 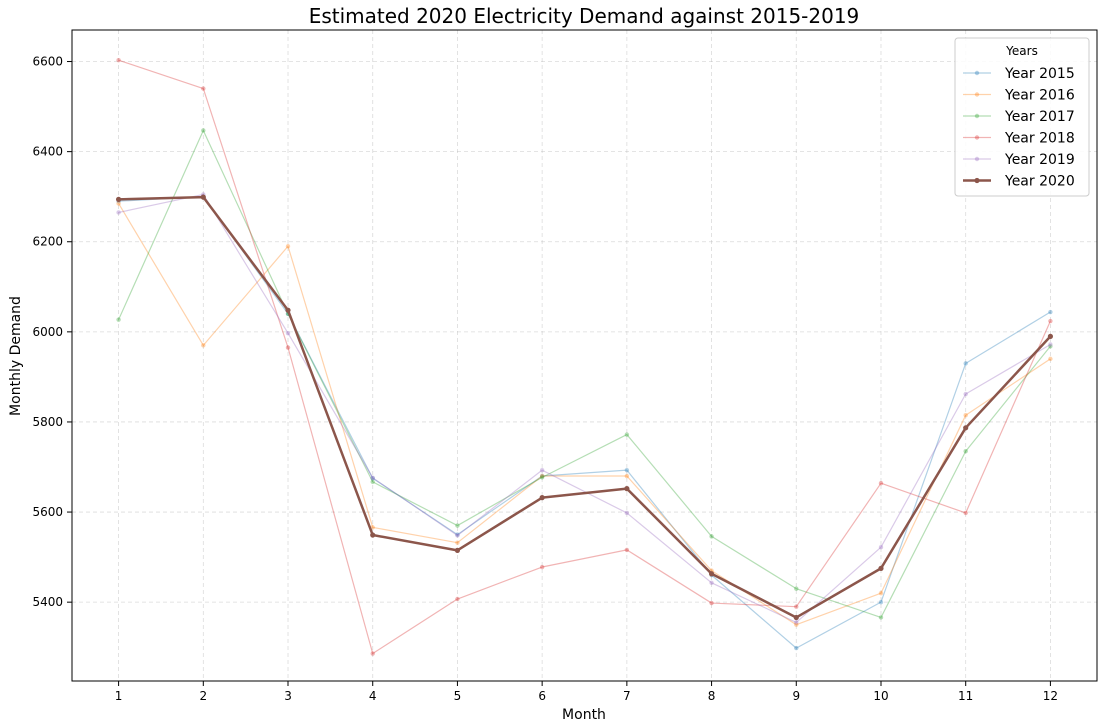 I want to click on x-tick-label: 10, so click(x=880, y=696).